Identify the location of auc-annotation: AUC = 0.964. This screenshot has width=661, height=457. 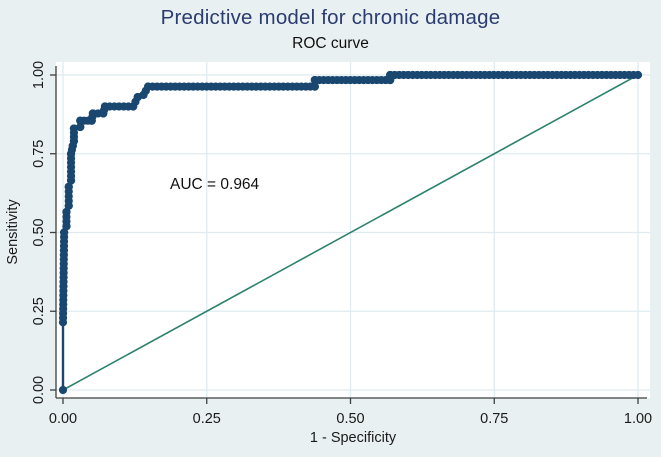
(215, 184).